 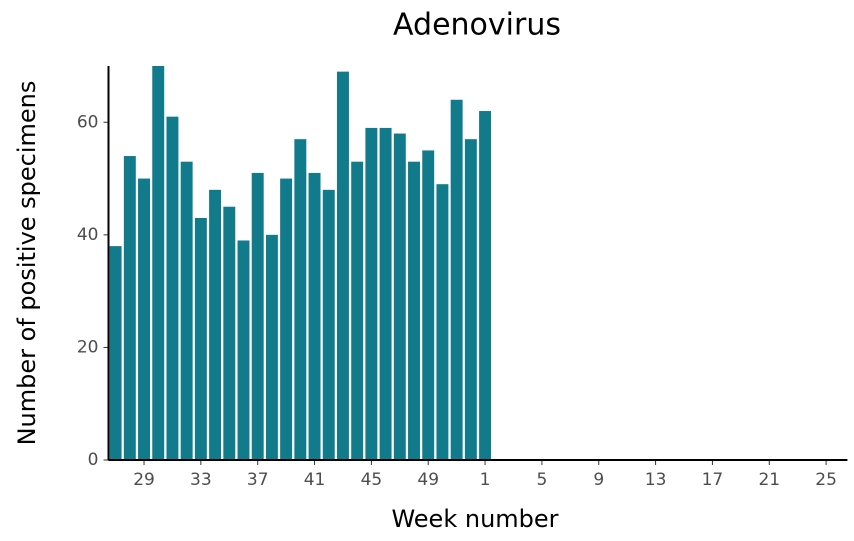 I want to click on y-tick-label: 0, so click(x=93, y=460).